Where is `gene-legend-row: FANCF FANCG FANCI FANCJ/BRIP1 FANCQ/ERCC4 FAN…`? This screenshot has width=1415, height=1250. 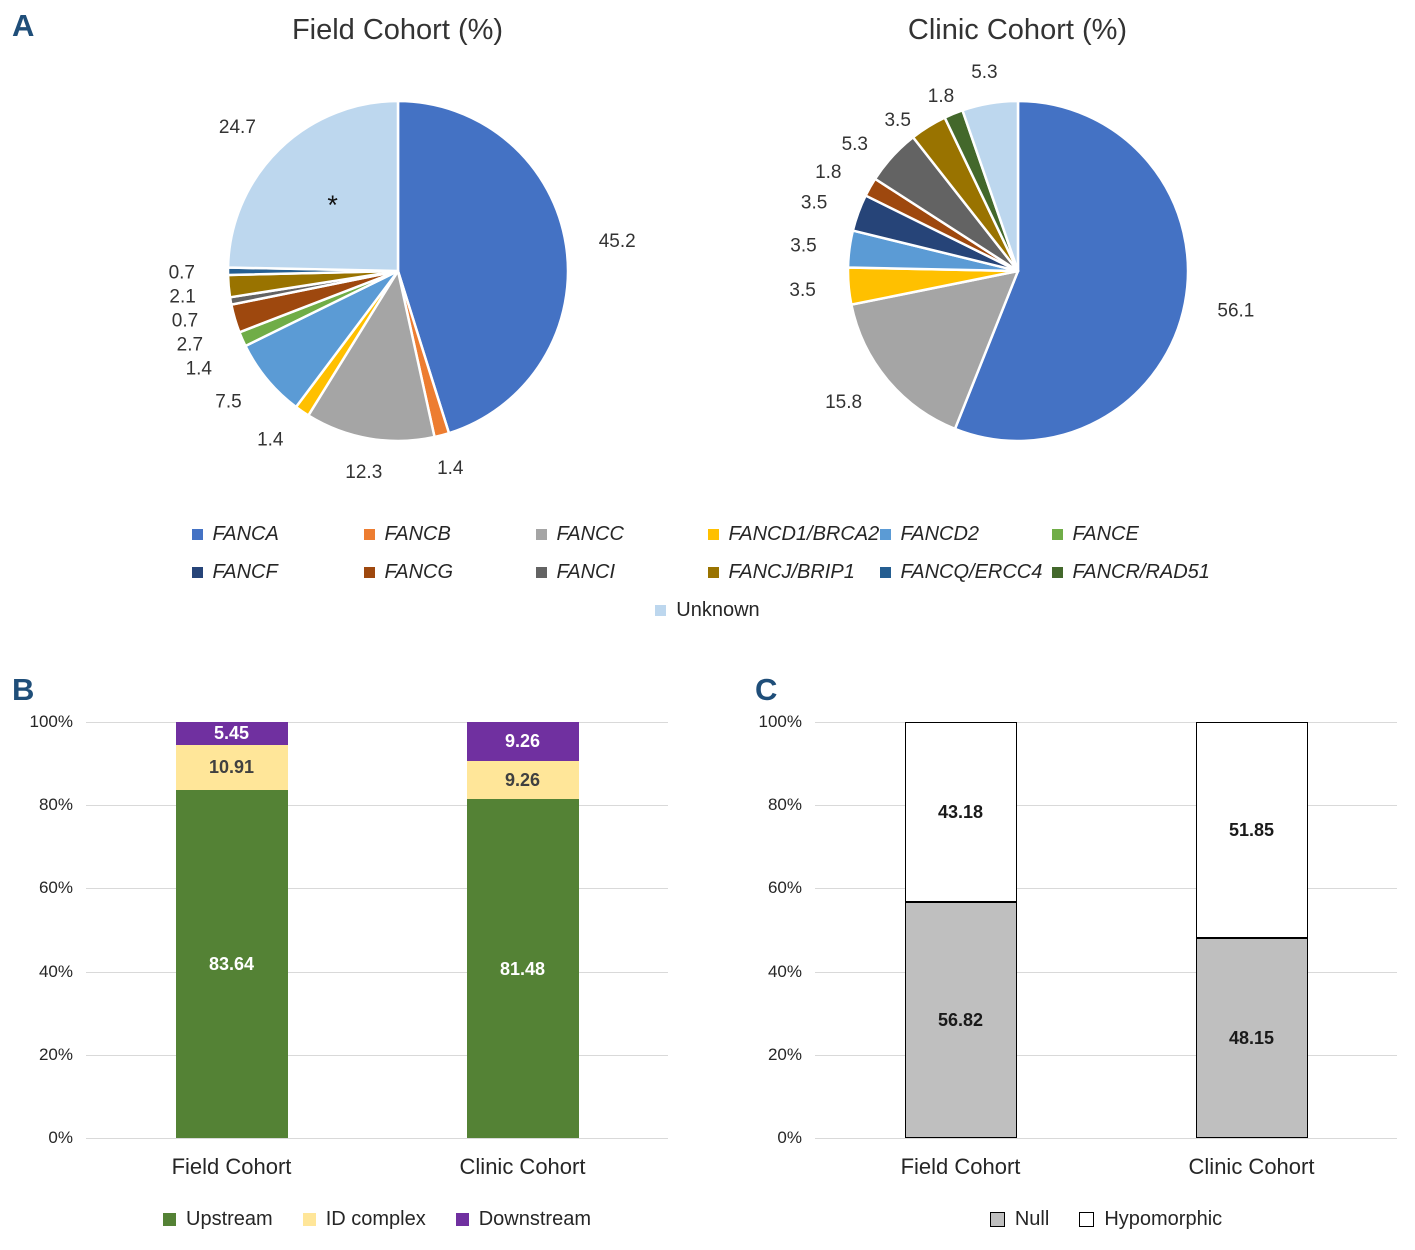
gene-legend-row: FANCF FANCG FANCI FANCJ/BRIP1 FANCQ/ERCC4 FAN… is located at coordinates (707, 572).